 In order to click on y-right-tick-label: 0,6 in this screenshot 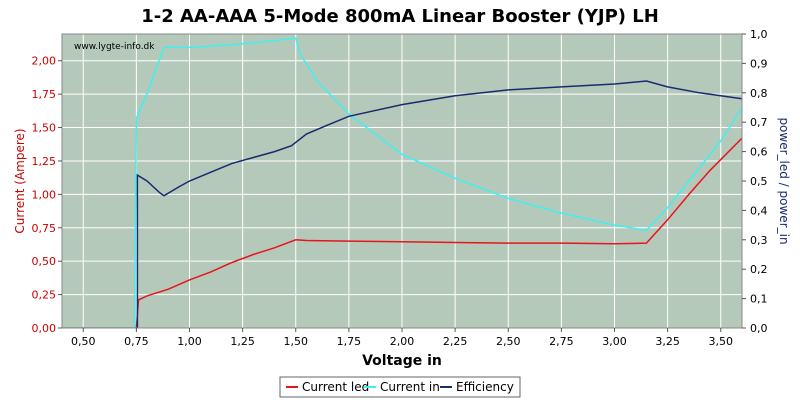, I will do `click(759, 152)`.